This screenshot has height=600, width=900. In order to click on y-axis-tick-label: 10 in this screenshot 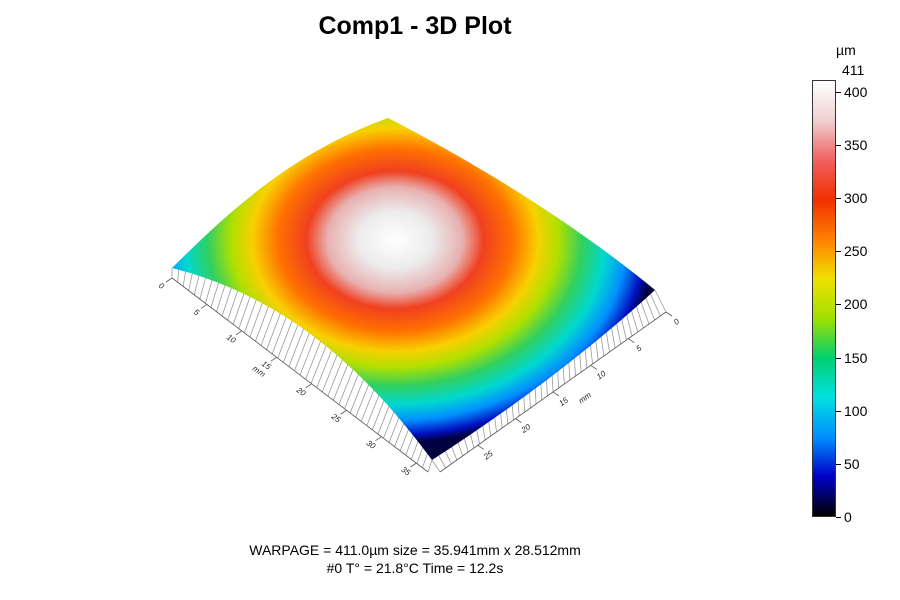, I will do `click(601, 375)`.